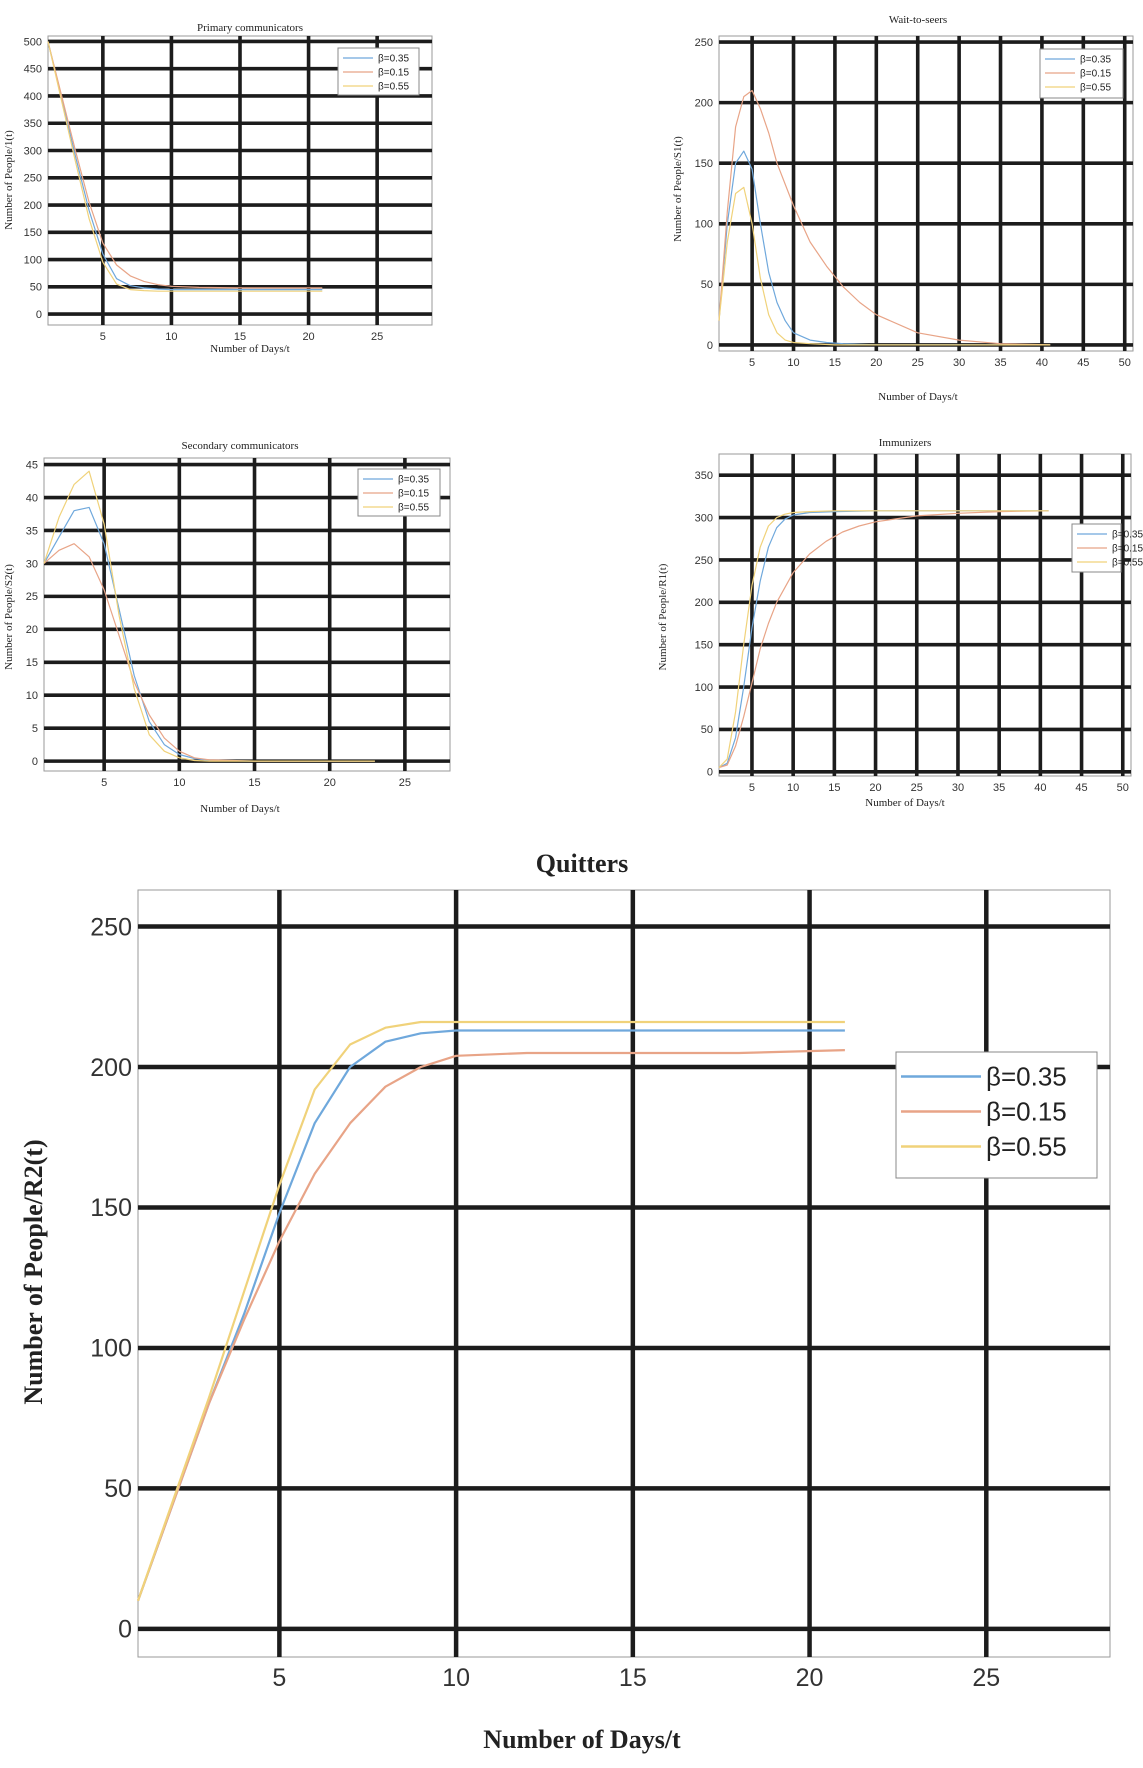 The width and height of the screenshot is (1143, 1768). Describe the element at coordinates (1083, 363) in the screenshot. I see `x-tick-label: 45` at that location.